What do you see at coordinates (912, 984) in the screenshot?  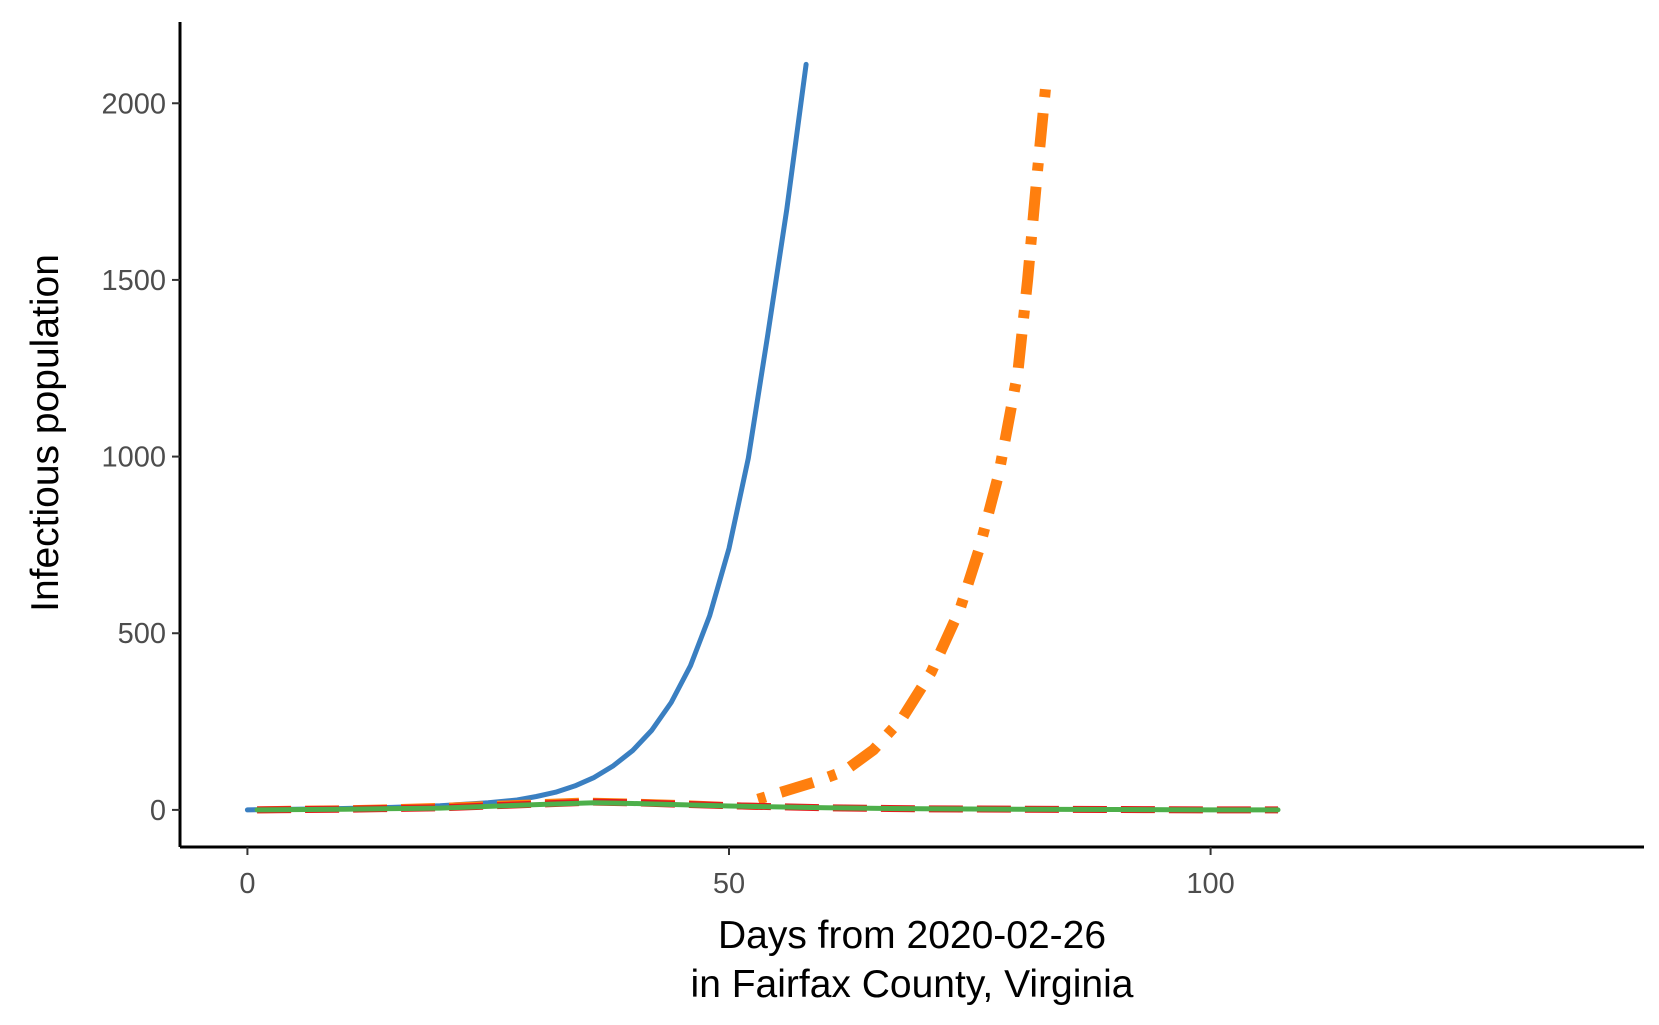 I see `x-axis-title-line-2: in Fairfax County, Virginia` at bounding box center [912, 984].